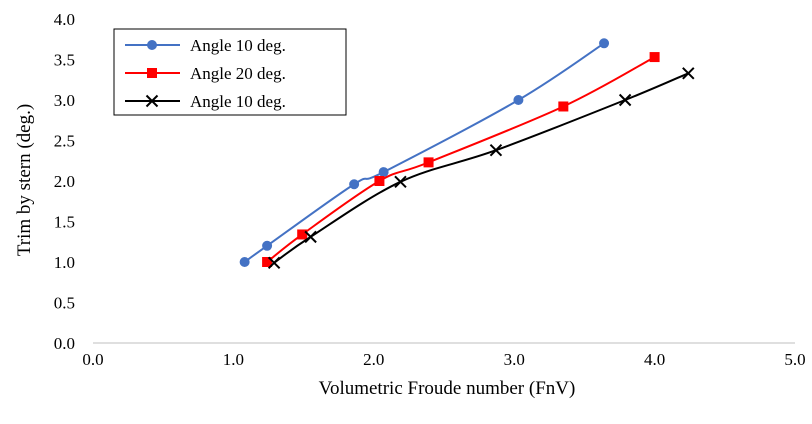 The height and width of the screenshot is (424, 812). I want to click on x-tick-label: 3.0, so click(514, 359).